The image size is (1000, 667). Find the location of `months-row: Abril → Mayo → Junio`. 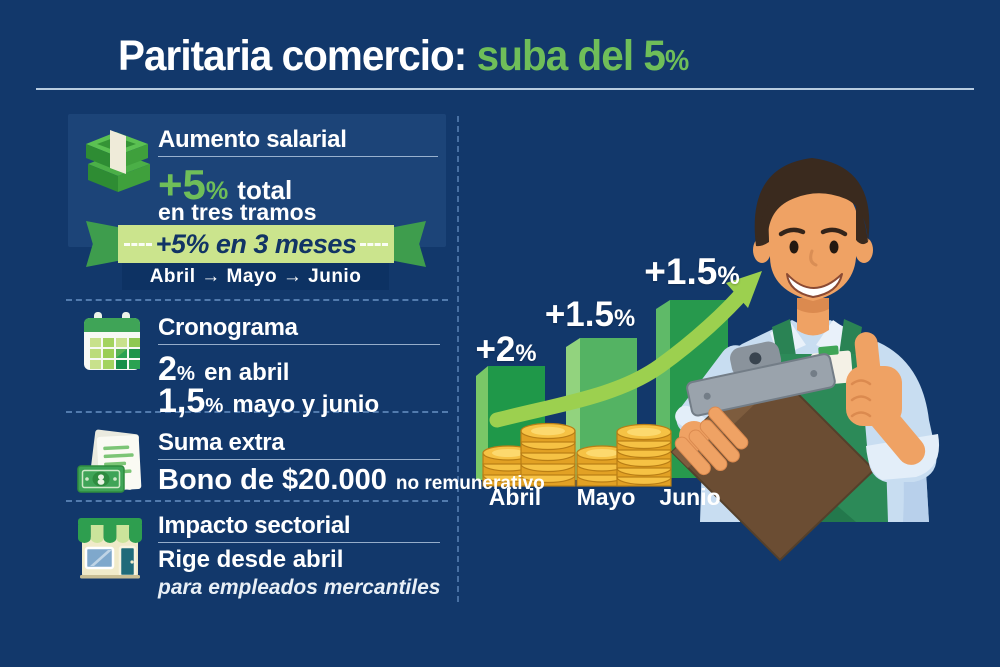

months-row: Abril → Mayo → Junio is located at coordinates (255, 276).